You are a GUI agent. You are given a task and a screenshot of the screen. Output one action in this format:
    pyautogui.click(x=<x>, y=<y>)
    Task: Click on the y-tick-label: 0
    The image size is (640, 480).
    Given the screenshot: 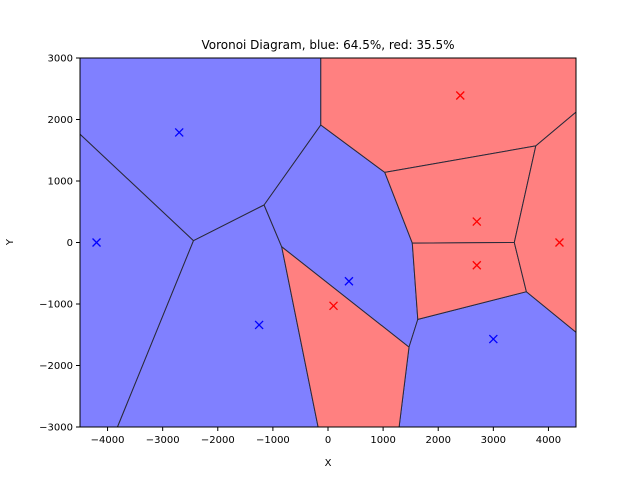 What is the action you would take?
    pyautogui.click(x=70, y=243)
    